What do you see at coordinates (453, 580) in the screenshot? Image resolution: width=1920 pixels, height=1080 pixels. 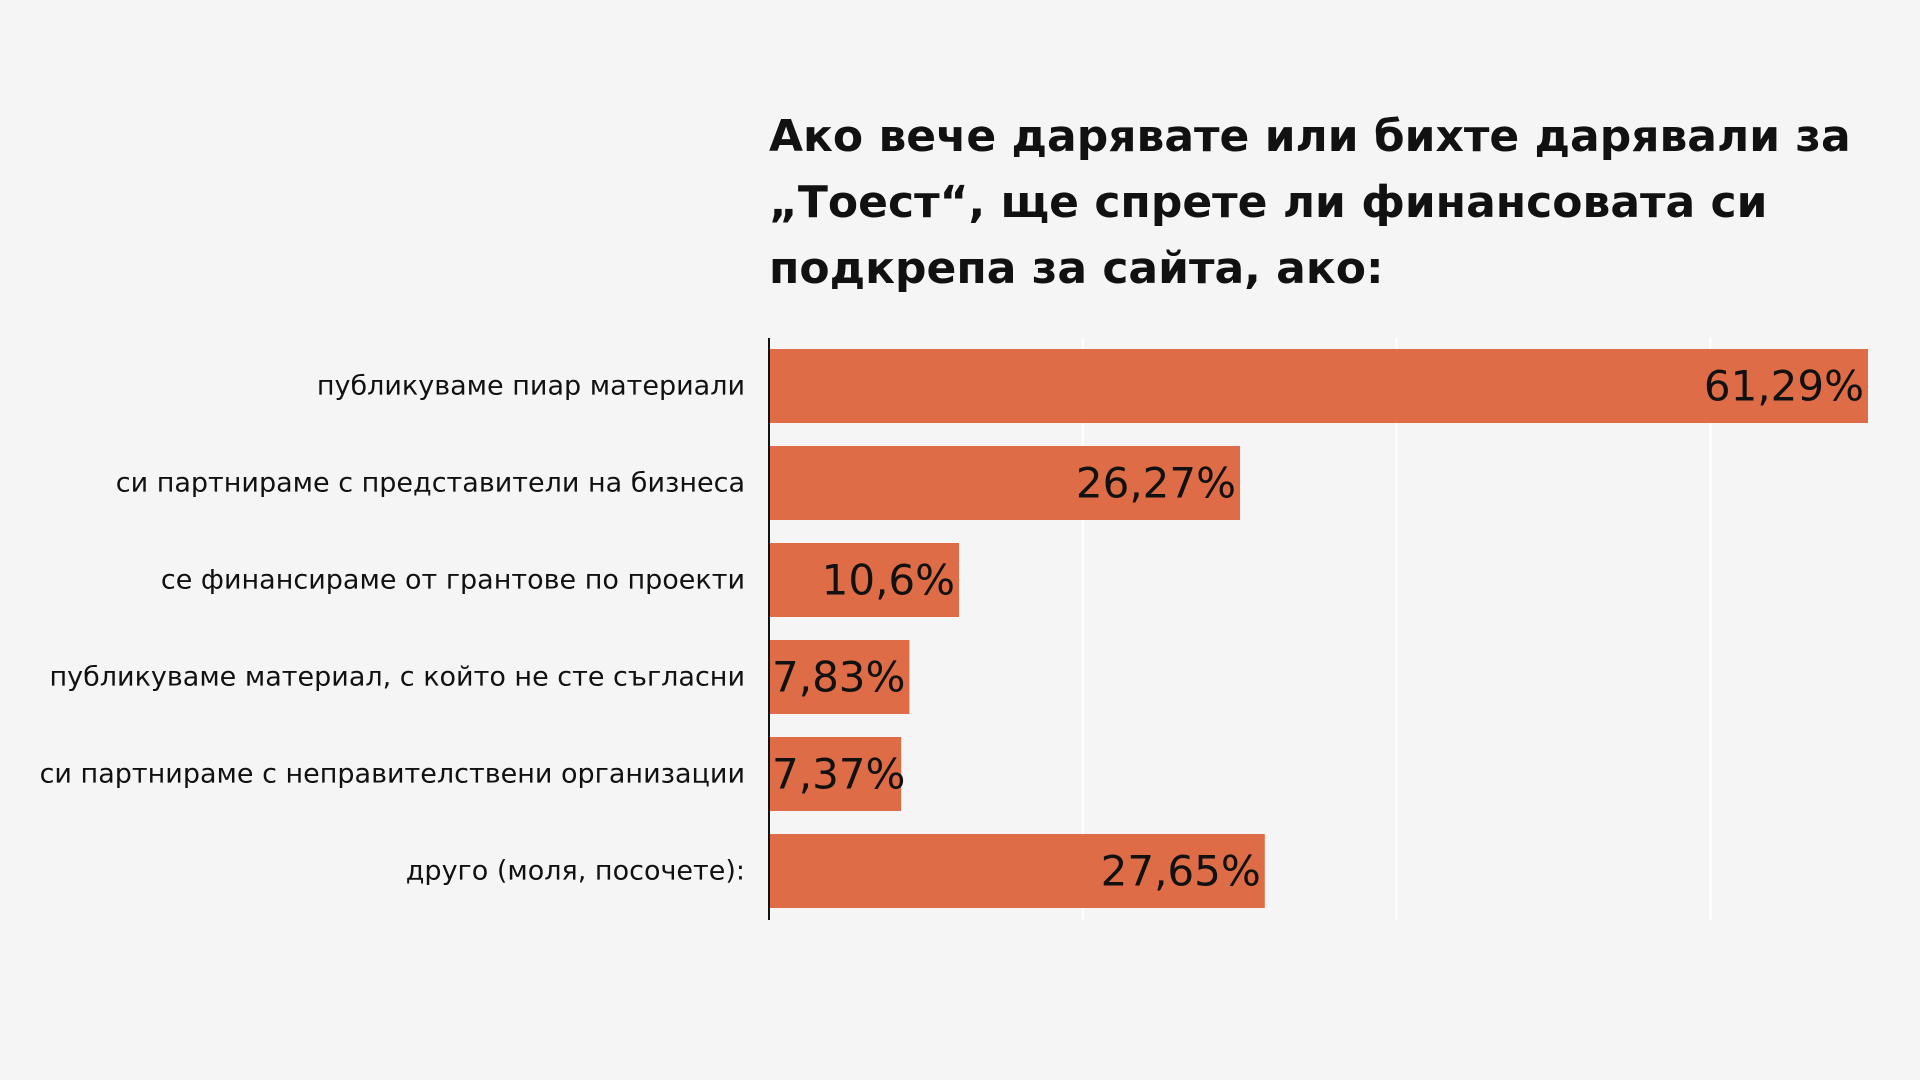 I see `category-label: се финансираме от грантове по проекти` at bounding box center [453, 580].